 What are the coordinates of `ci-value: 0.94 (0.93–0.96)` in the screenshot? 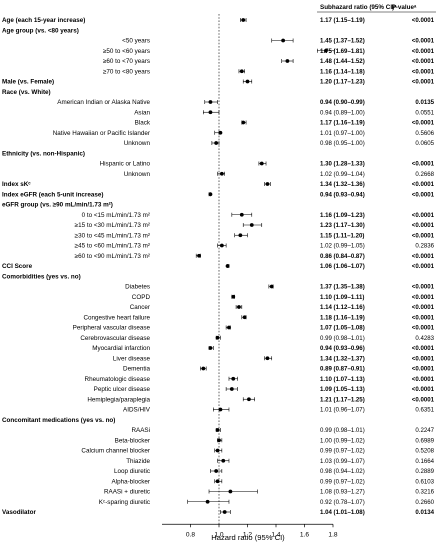 It's located at (342, 348).